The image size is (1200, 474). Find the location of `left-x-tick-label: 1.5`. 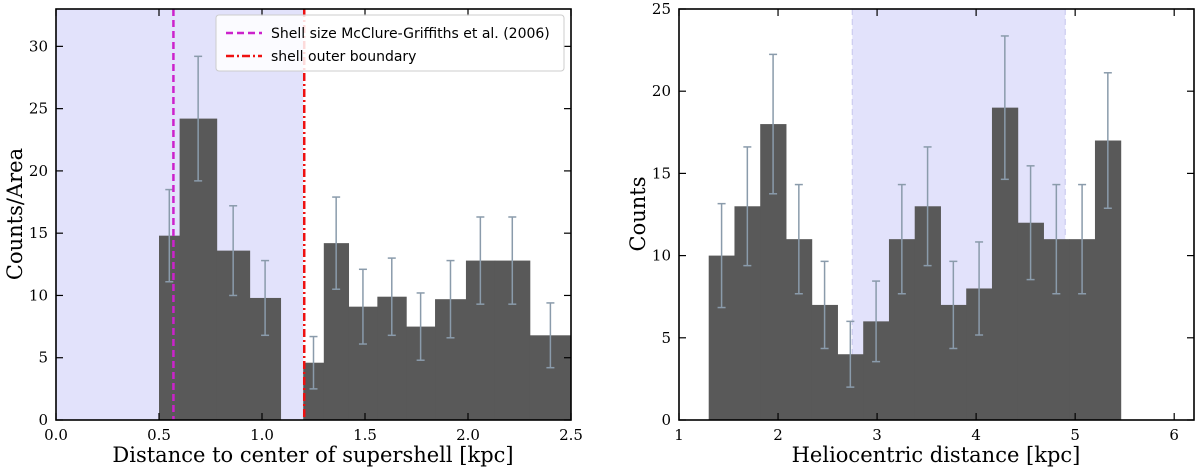

left-x-tick-label: 1.5 is located at coordinates (365, 435).